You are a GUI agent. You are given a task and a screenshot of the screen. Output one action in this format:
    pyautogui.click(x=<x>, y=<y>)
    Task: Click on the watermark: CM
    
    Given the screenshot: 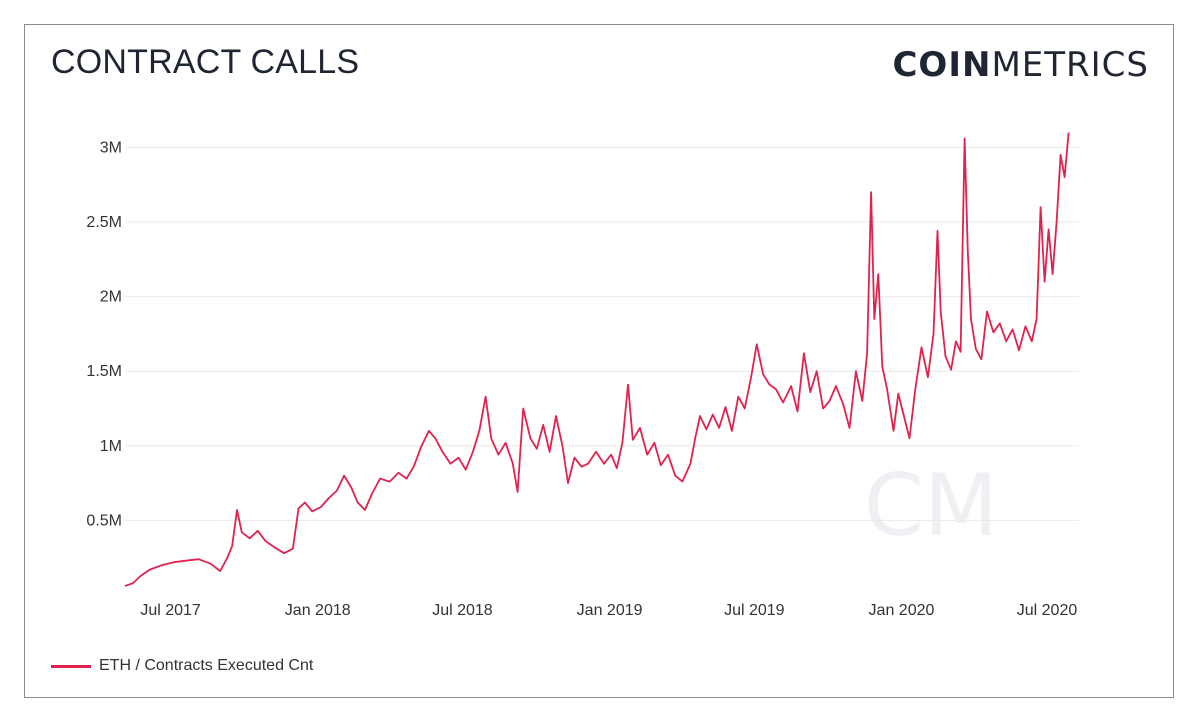 What is the action you would take?
    pyautogui.click(x=931, y=506)
    